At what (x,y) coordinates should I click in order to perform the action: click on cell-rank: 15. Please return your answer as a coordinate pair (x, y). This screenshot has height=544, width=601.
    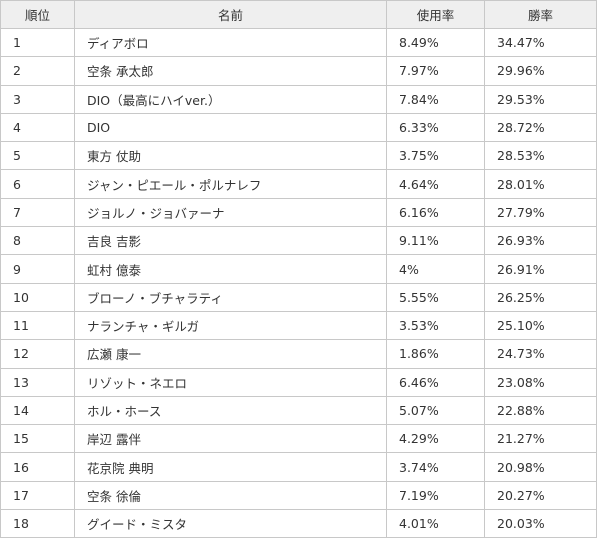
    Looking at the image, I should click on (37, 439).